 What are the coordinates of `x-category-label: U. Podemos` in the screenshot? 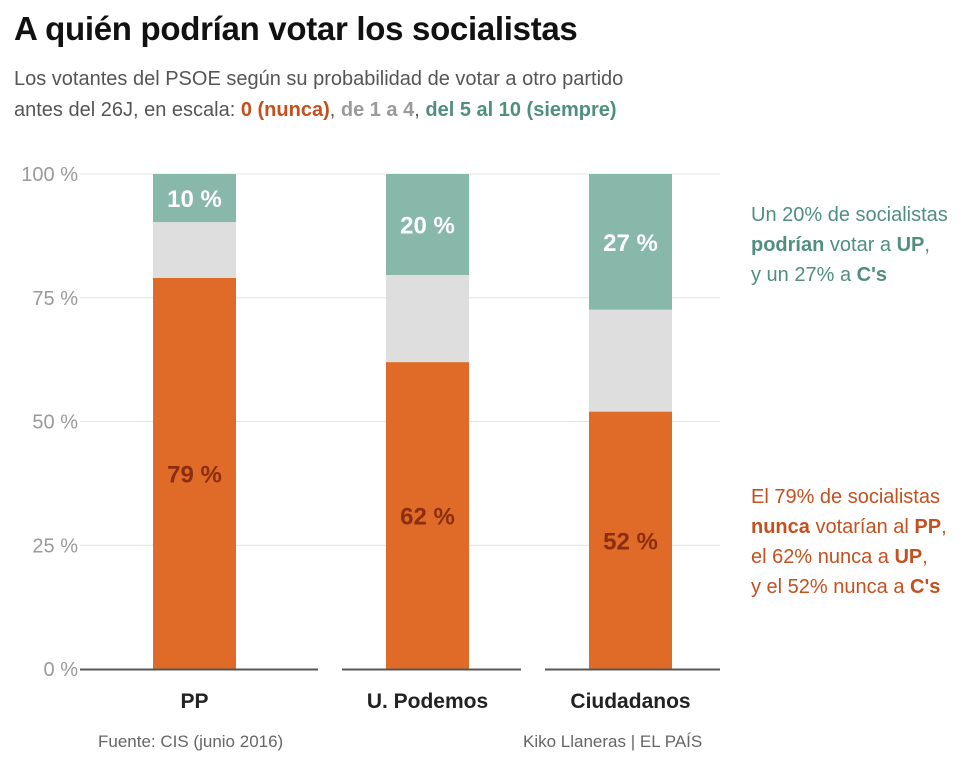 It's located at (427, 701).